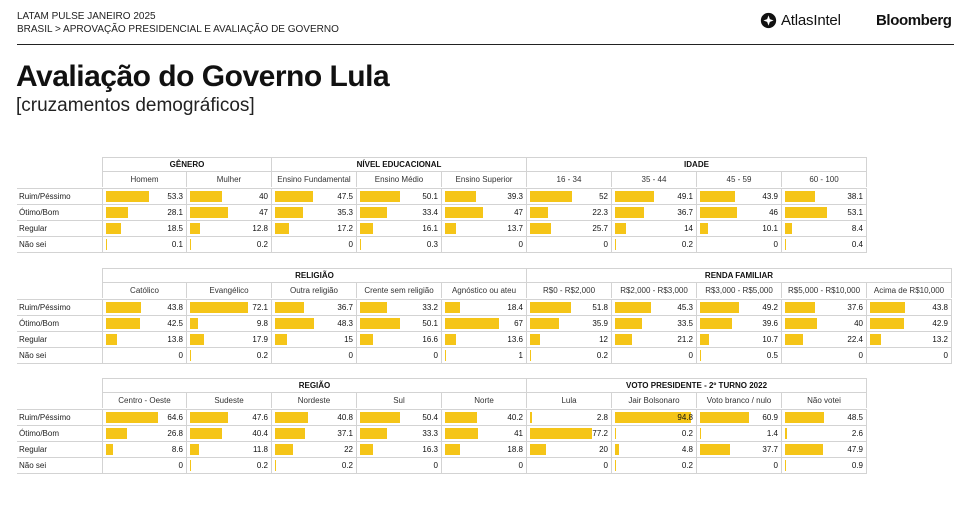  I want to click on value-label: 14, so click(688, 228).